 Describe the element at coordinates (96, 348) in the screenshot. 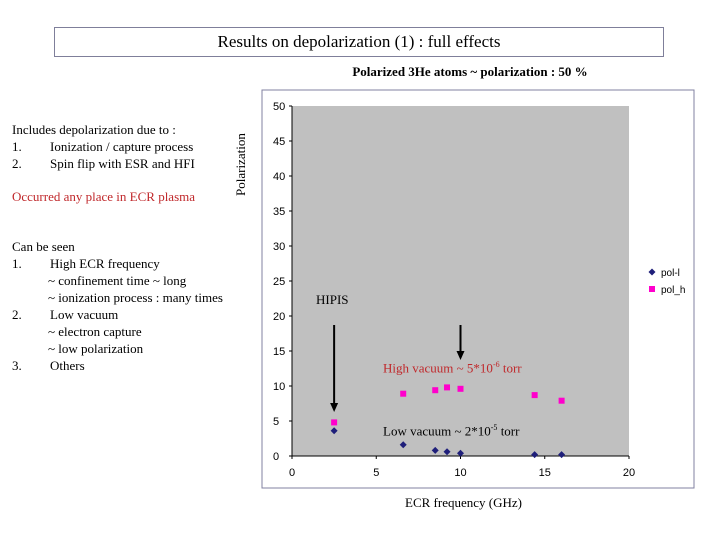

I see `seen-item-2-sub-2: ~ low polarization` at that location.